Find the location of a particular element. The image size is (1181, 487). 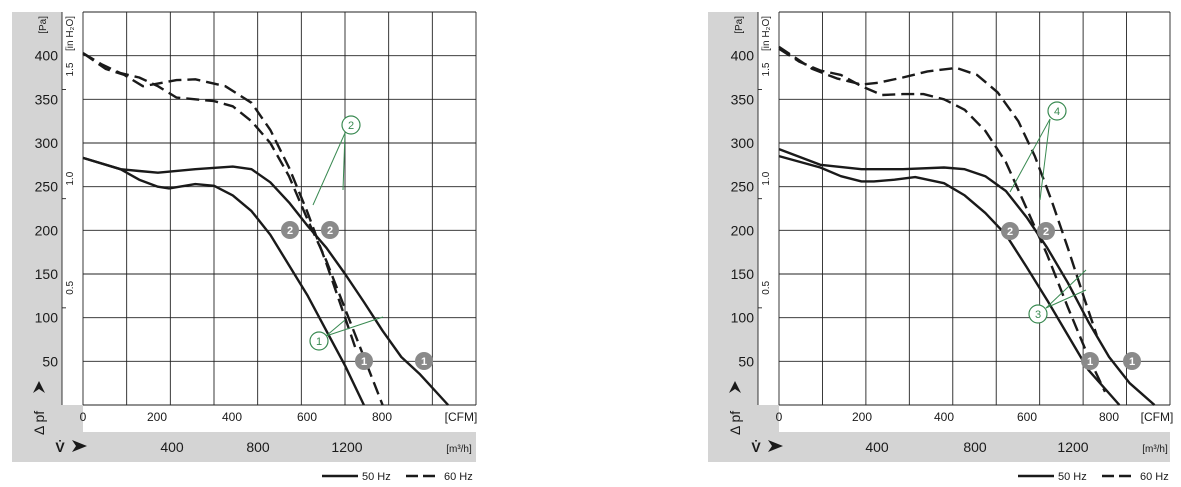

delta-pf-symbol: Δ pf is located at coordinates (39, 423).